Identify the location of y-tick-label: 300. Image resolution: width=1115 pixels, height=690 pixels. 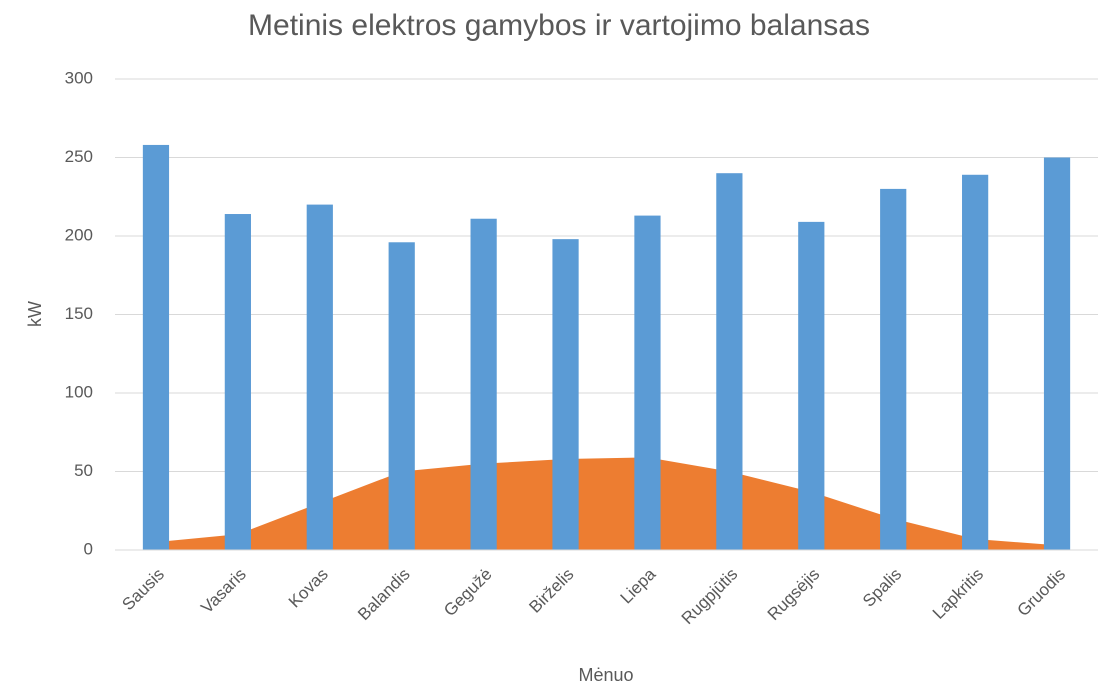
(79, 77).